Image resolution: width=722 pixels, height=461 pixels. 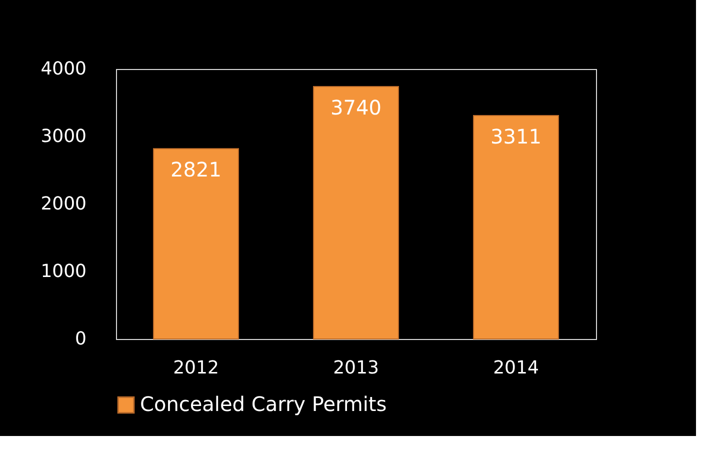 I want to click on data-label: 3311, so click(x=516, y=136).